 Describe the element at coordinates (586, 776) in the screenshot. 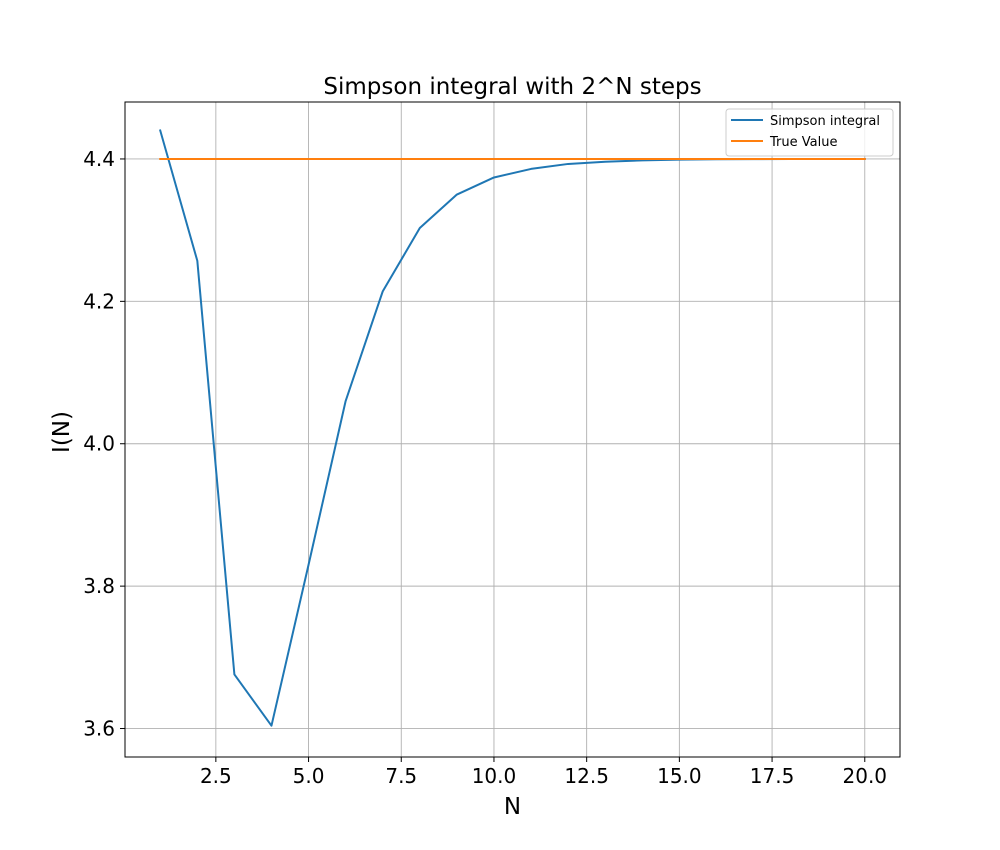

I see `x-tick-label: 12.5` at that location.